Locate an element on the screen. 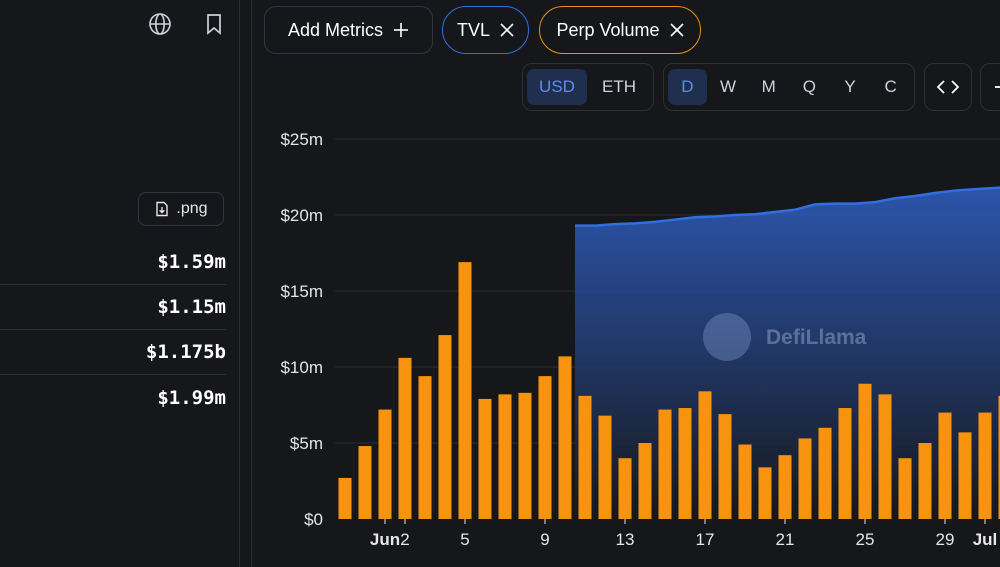 The image size is (1000, 567). code-icon is located at coordinates (948, 87).